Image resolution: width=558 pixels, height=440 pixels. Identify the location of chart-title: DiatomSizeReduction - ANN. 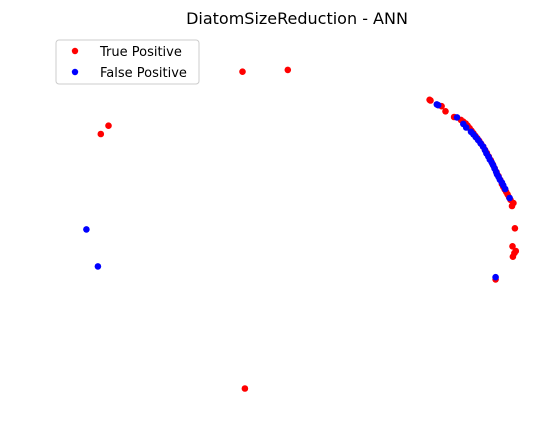
(297, 18).